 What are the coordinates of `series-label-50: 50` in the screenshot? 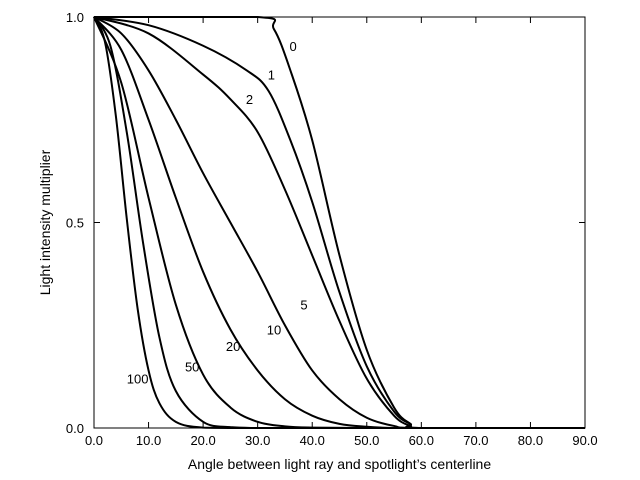 It's located at (192, 366).